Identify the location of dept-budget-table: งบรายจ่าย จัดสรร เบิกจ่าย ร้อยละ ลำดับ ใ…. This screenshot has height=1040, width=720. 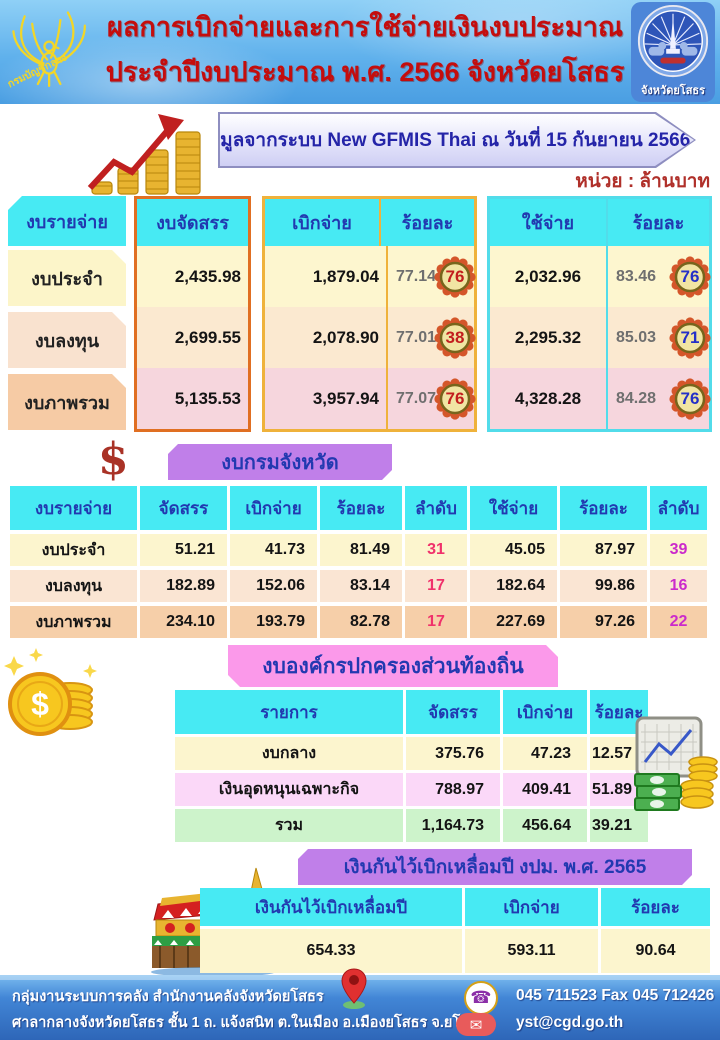
(360, 562).